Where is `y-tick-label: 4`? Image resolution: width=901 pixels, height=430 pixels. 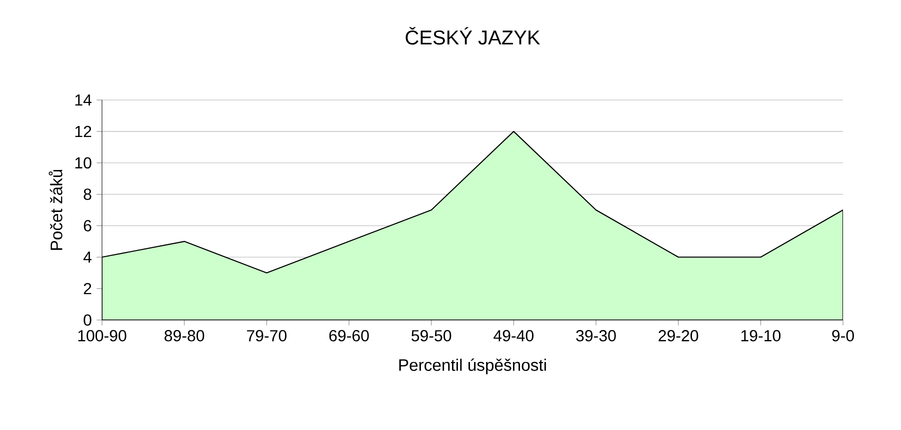 y-tick-label: 4 is located at coordinates (87, 257).